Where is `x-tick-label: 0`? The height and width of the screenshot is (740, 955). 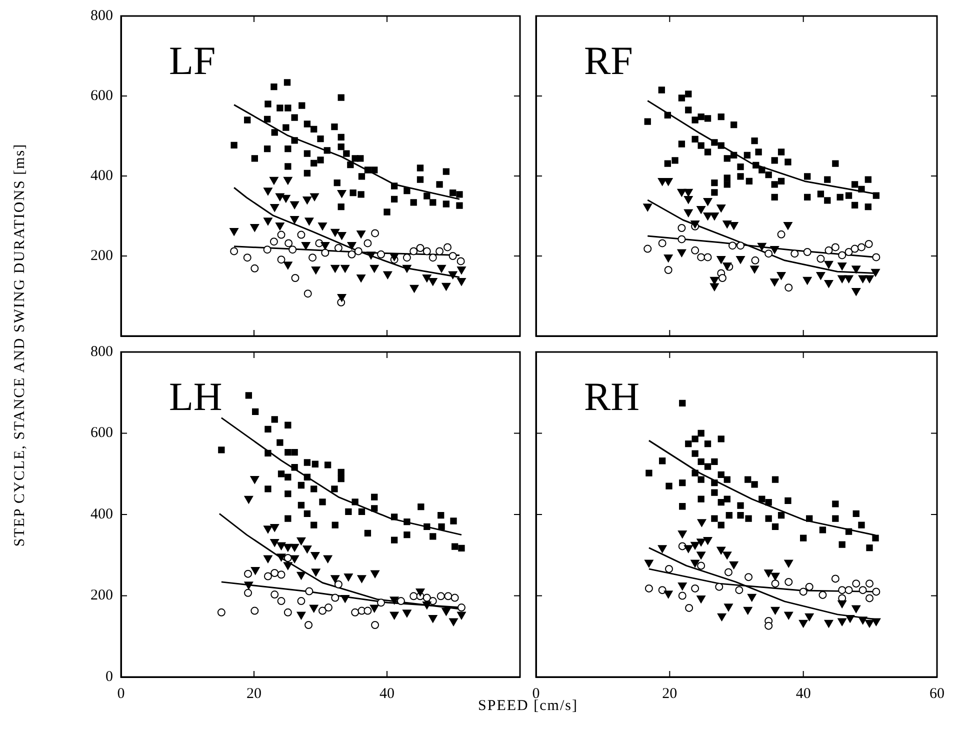
x-tick-label: 0 is located at coordinates (121, 694).